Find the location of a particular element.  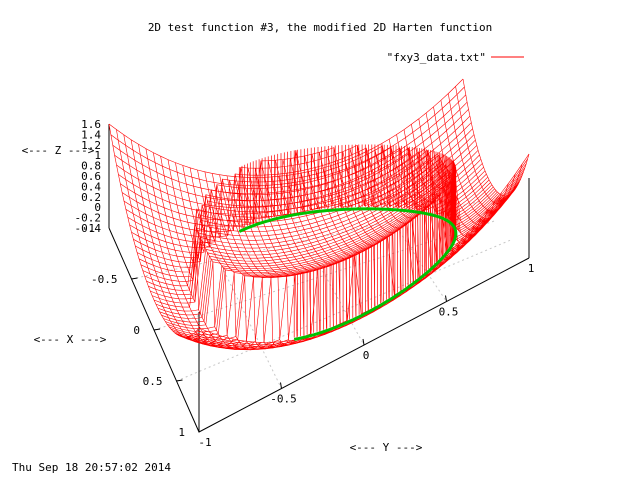

z-tick-label: 0.8 is located at coordinates (91, 166).